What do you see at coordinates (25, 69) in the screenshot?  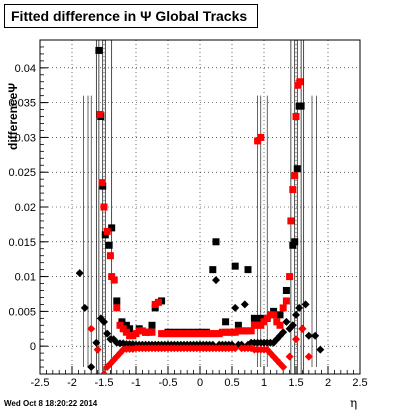 I see `y-tick-label: 0.04` at bounding box center [25, 69].